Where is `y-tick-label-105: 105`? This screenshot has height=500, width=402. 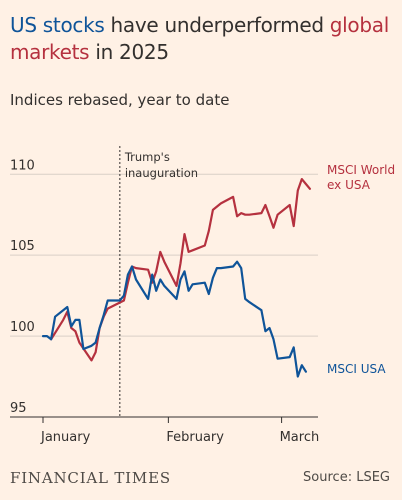 y-tick-label-105: 105 is located at coordinates (22, 246).